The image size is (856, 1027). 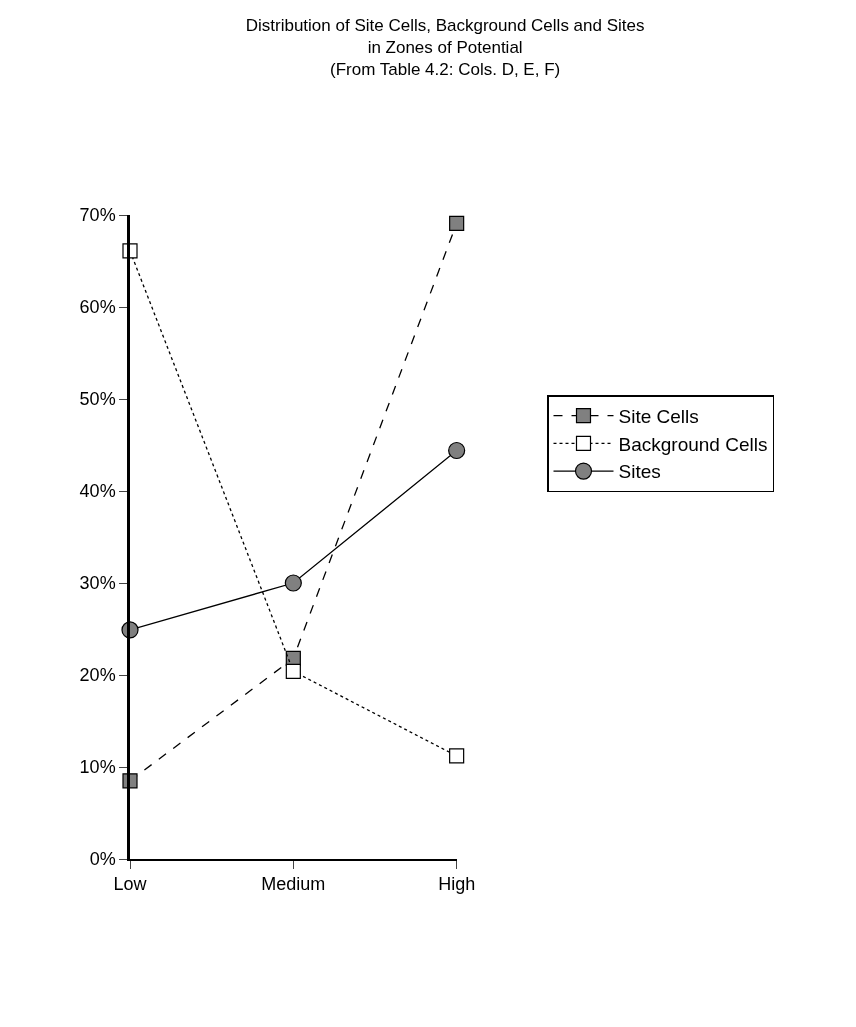 I want to click on chart-title: Distribution of Site Cells, Background Cells and Sites in Zones of Potential (From Table 4.2: Cols. D, E, F), so click(x=445, y=47).